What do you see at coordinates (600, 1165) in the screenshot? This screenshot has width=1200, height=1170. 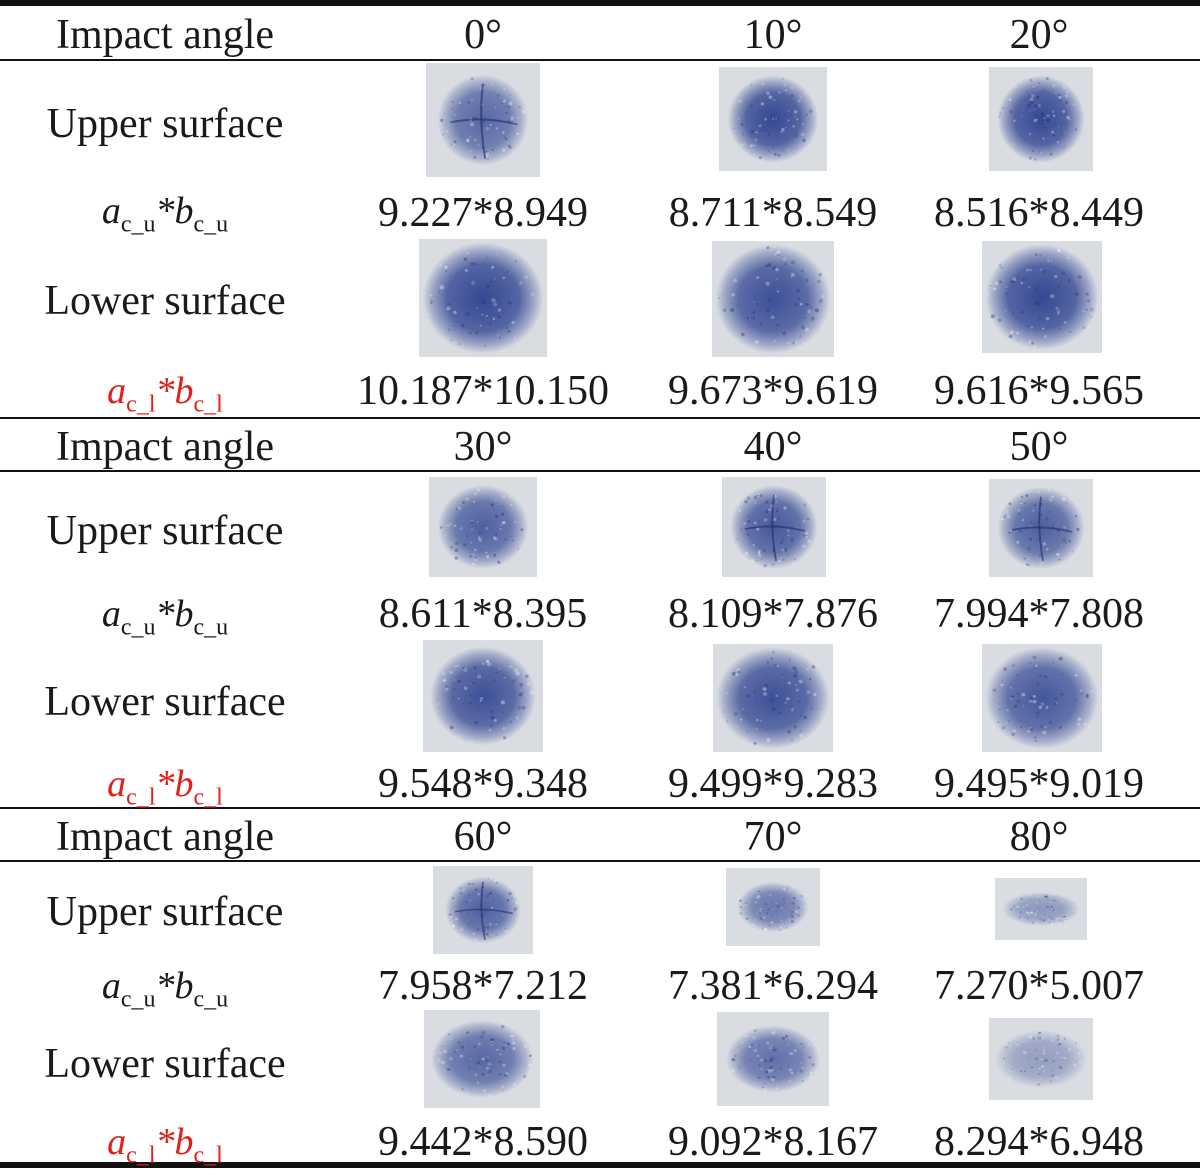 I see `bottom-rule` at bounding box center [600, 1165].